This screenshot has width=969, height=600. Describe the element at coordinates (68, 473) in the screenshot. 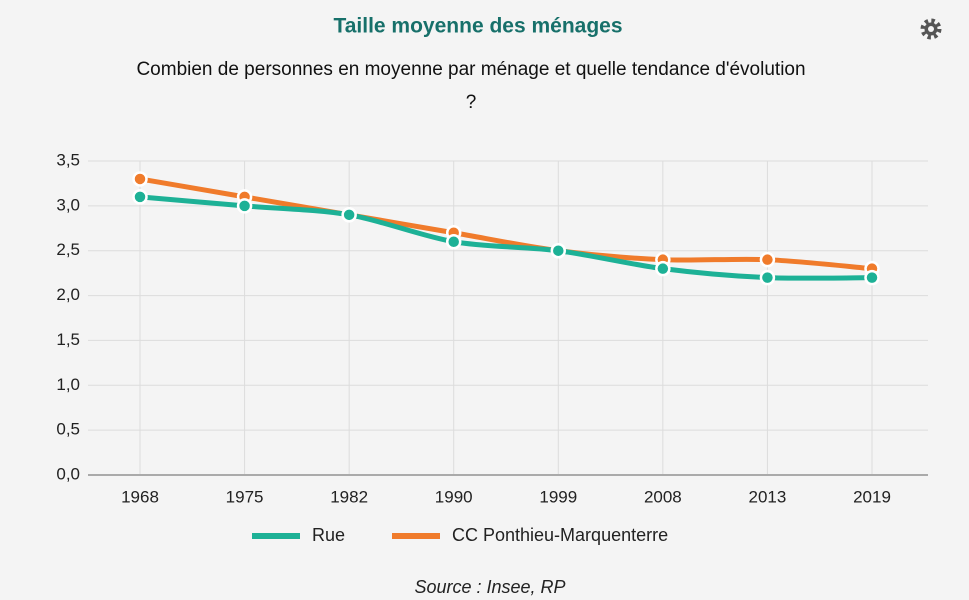

I see `y-tick-label: 0,0` at that location.